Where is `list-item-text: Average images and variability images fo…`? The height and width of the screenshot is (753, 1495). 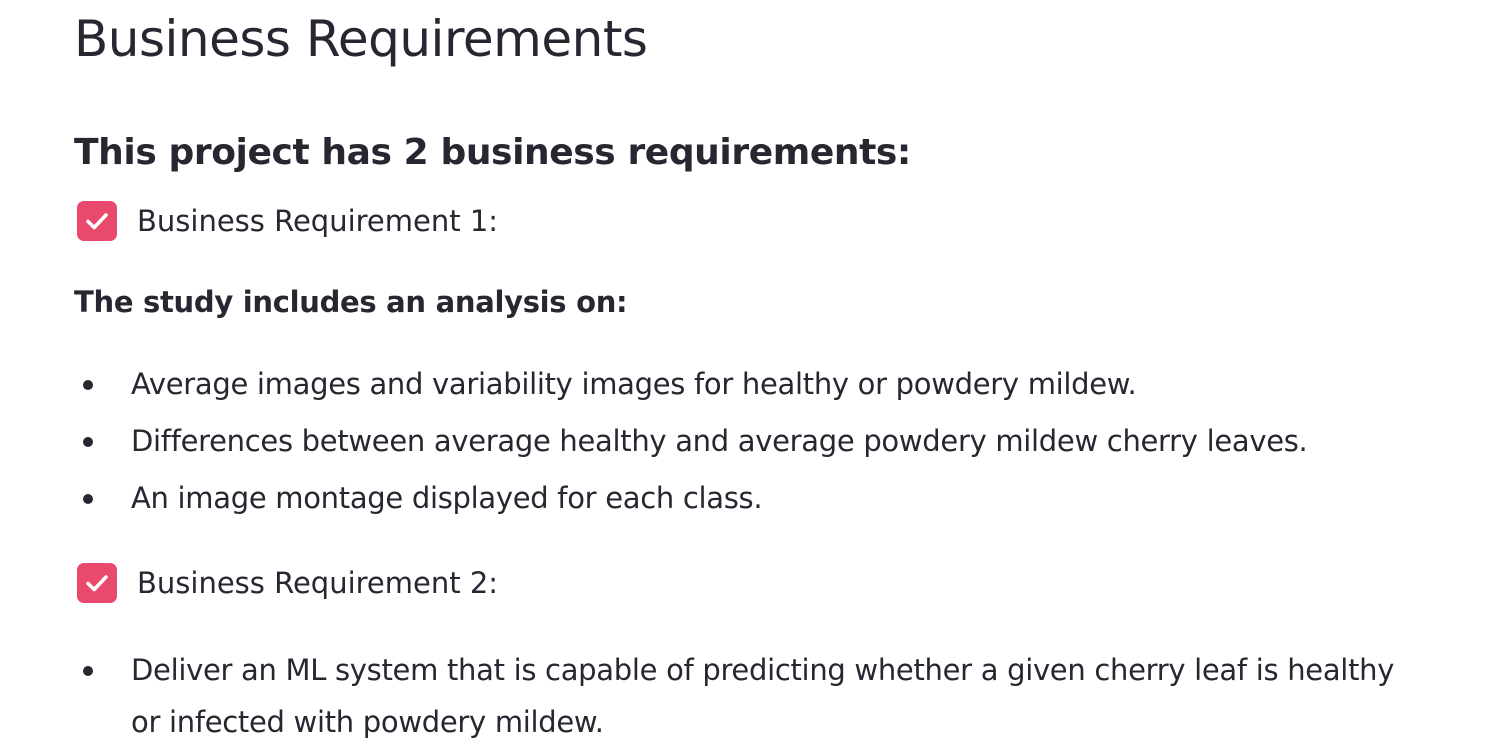
list-item-text: Average images and variability images fo… is located at coordinates (634, 384).